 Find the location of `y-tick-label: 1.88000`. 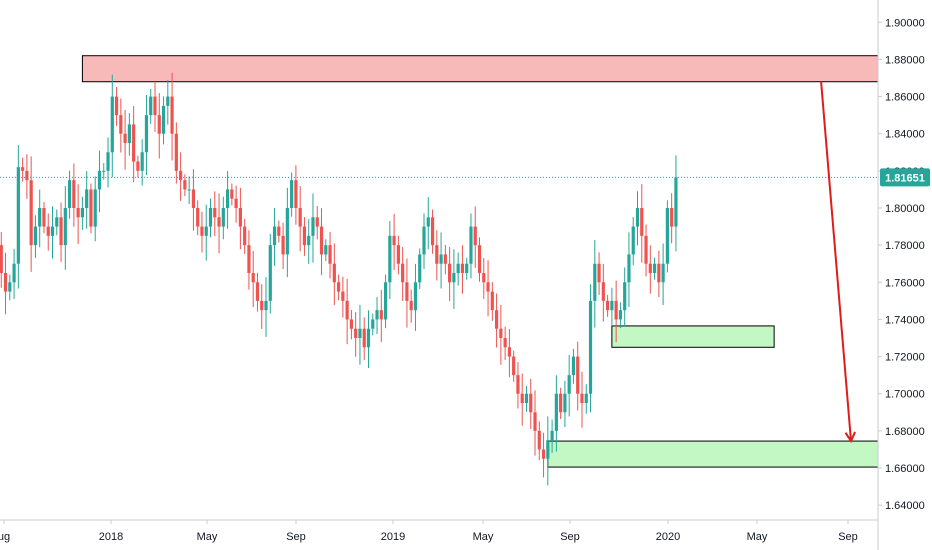

y-tick-label: 1.88000 is located at coordinates (905, 60).